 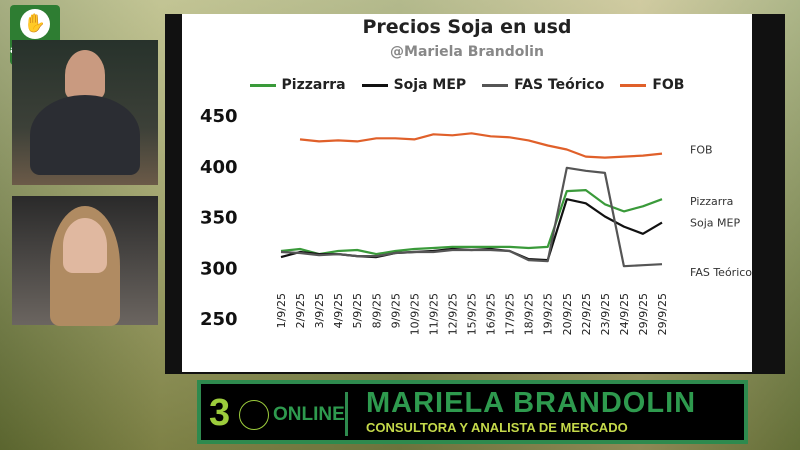 What do you see at coordinates (281, 310) in the screenshot?
I see `x-tick-label: 1/9/25` at bounding box center [281, 310].